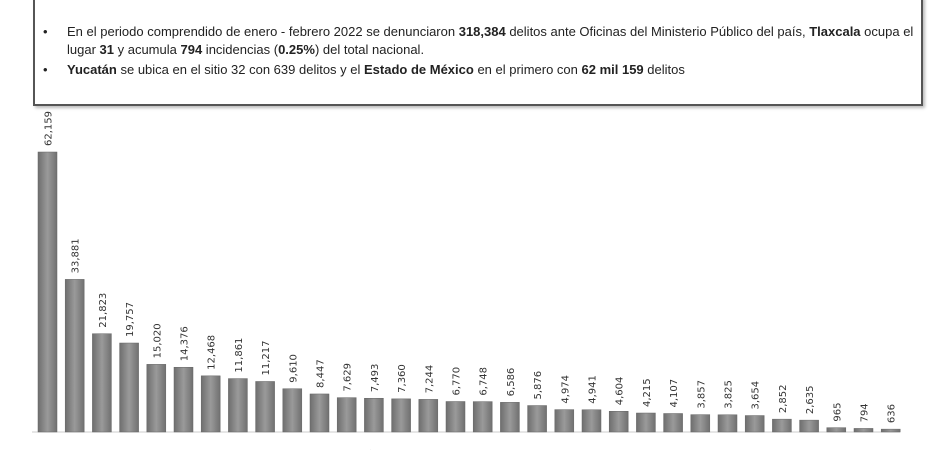 Image resolution: width=930 pixels, height=450 pixels. I want to click on data-label: 4,974, so click(565, 389).